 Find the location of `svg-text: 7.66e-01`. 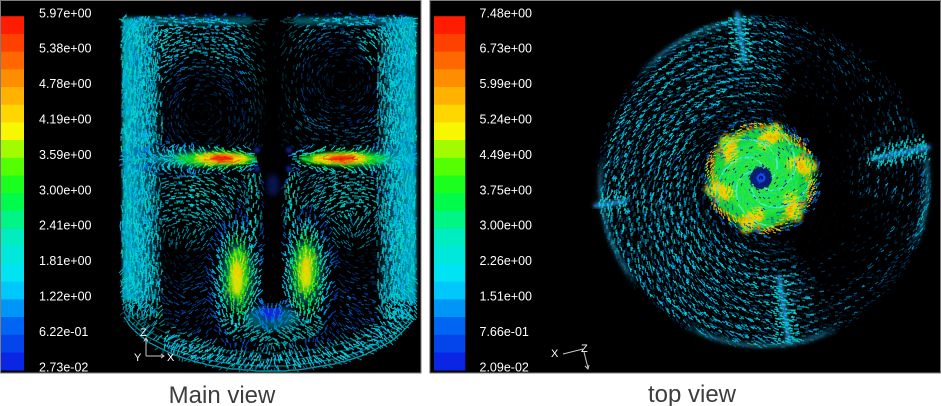

svg-text: 7.66e-01 is located at coordinates (504, 332).